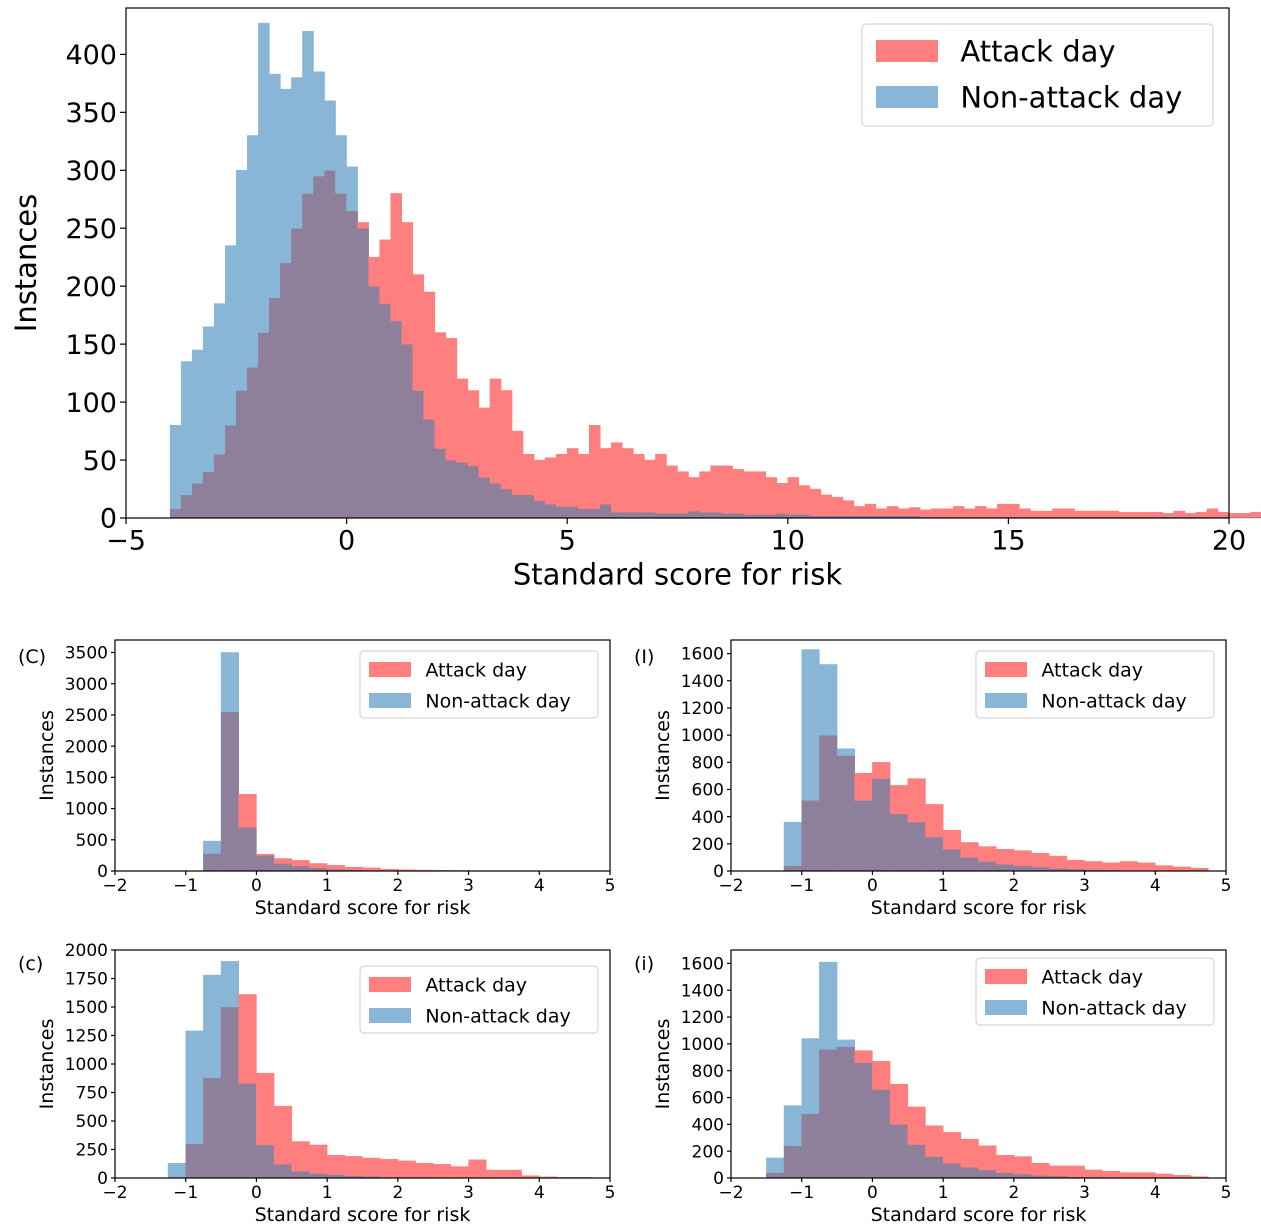 The height and width of the screenshot is (1230, 1261). What do you see at coordinates (108, 519) in the screenshot?
I see `y-tick-label: 0` at bounding box center [108, 519].